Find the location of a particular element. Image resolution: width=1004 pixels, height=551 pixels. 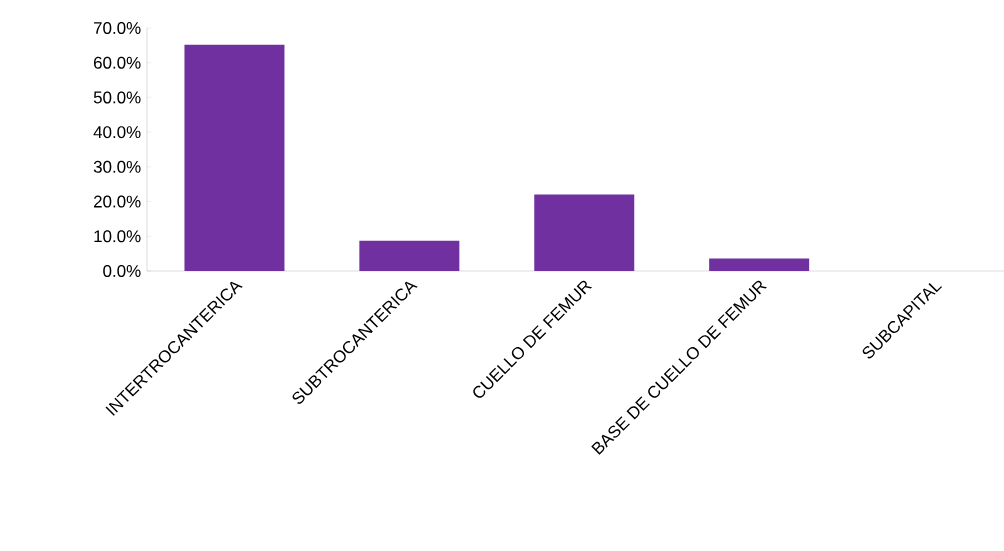

y-tick-label: 50.0% is located at coordinates (117, 97).